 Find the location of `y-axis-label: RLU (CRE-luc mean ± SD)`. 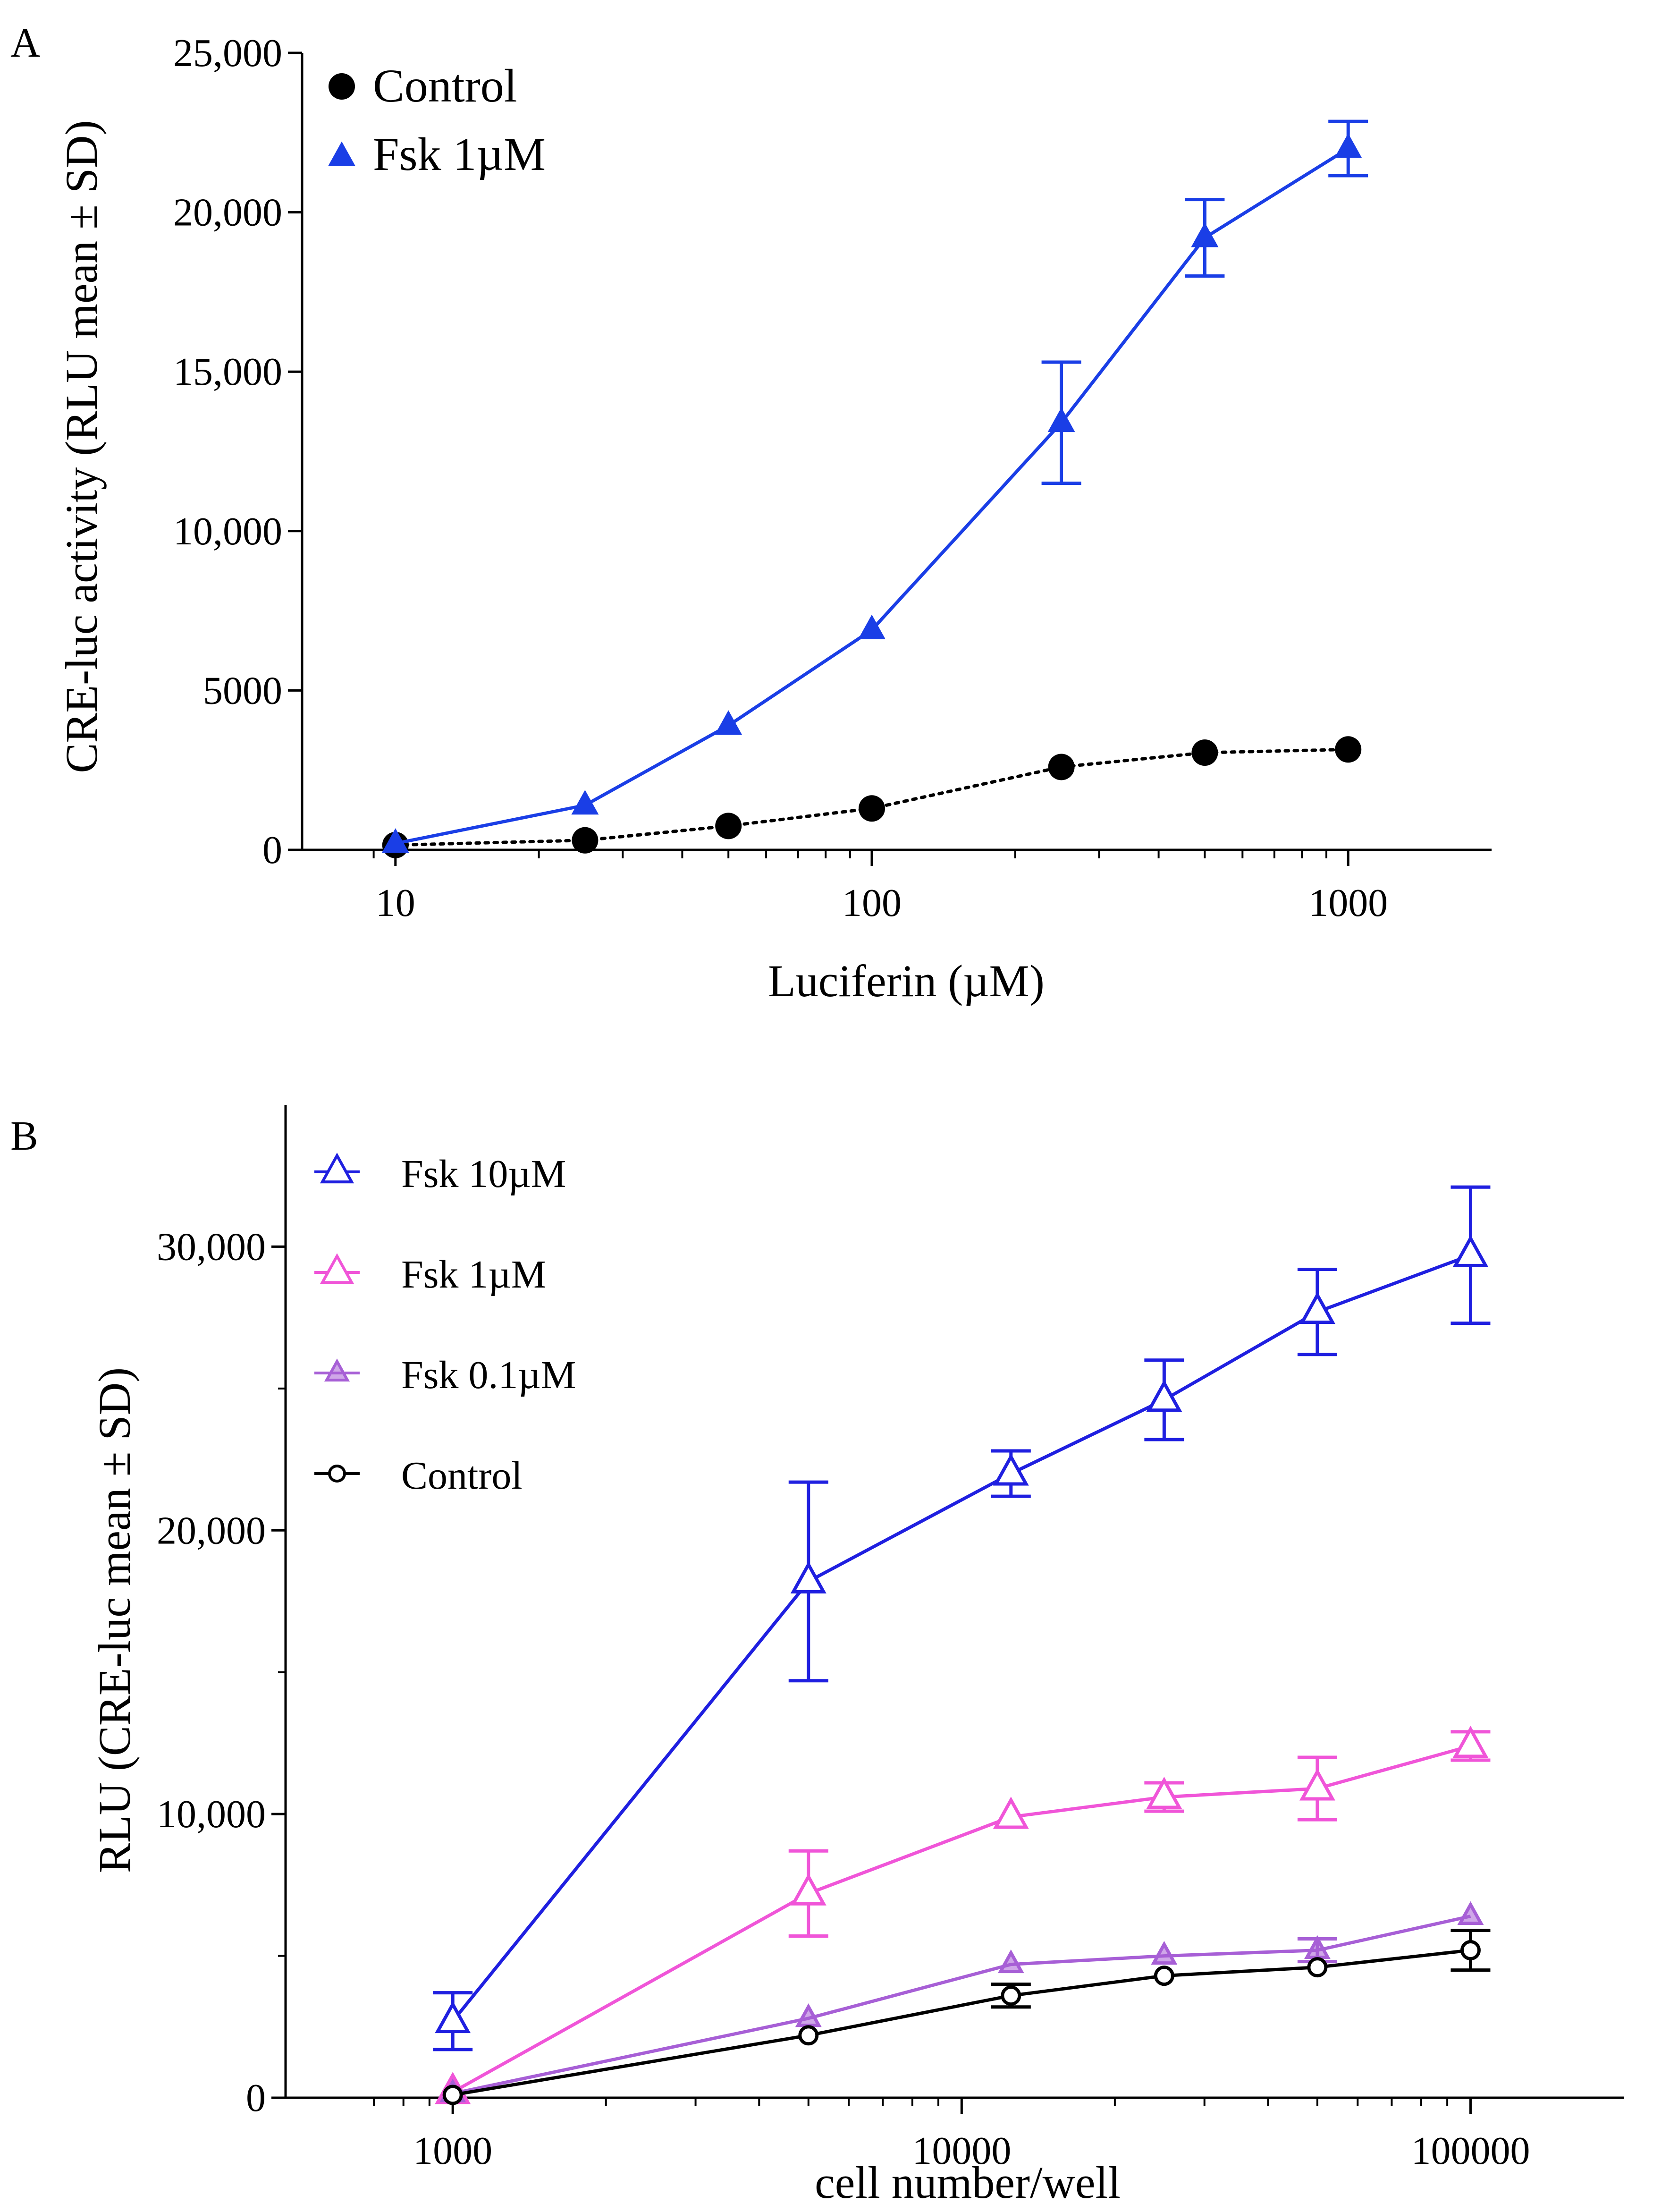

y-axis-label: RLU (CRE-luc mean ± SD) is located at coordinates (114, 1620).